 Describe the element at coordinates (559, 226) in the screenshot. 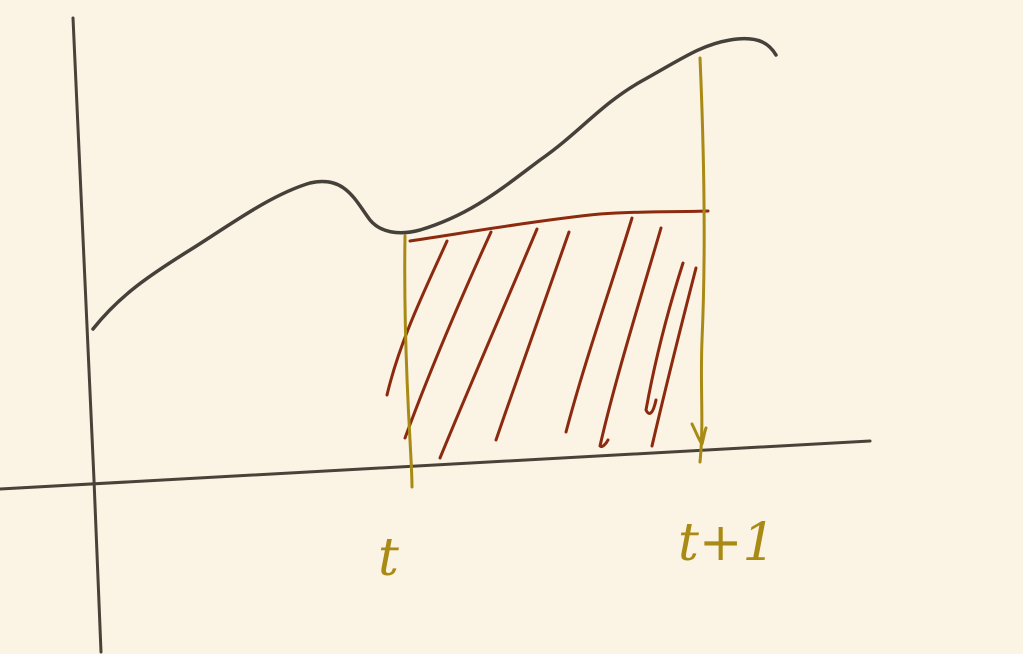

I see `shaded-region-top` at that location.